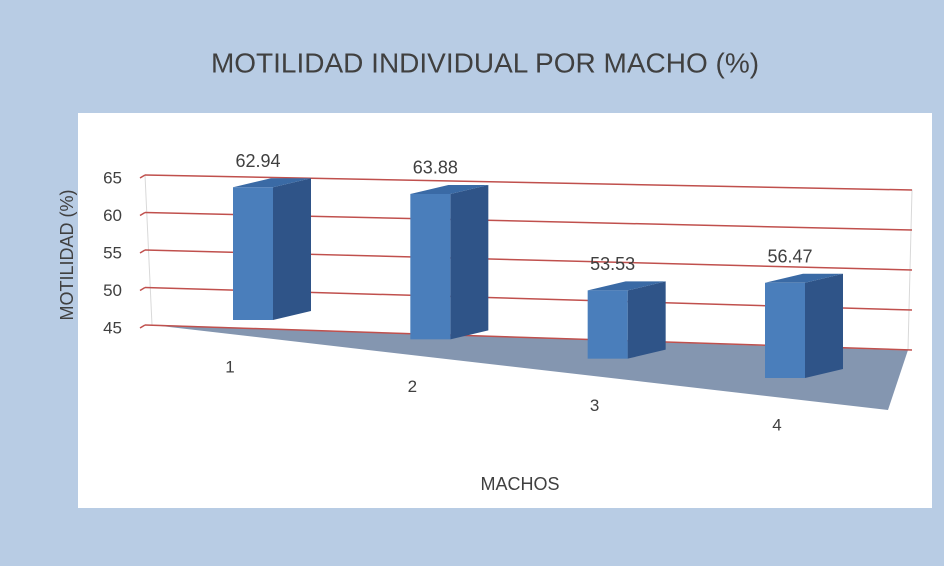 This screenshot has height=566, width=944. Describe the element at coordinates (112, 177) in the screenshot. I see `y-tick-label: 65` at that location.